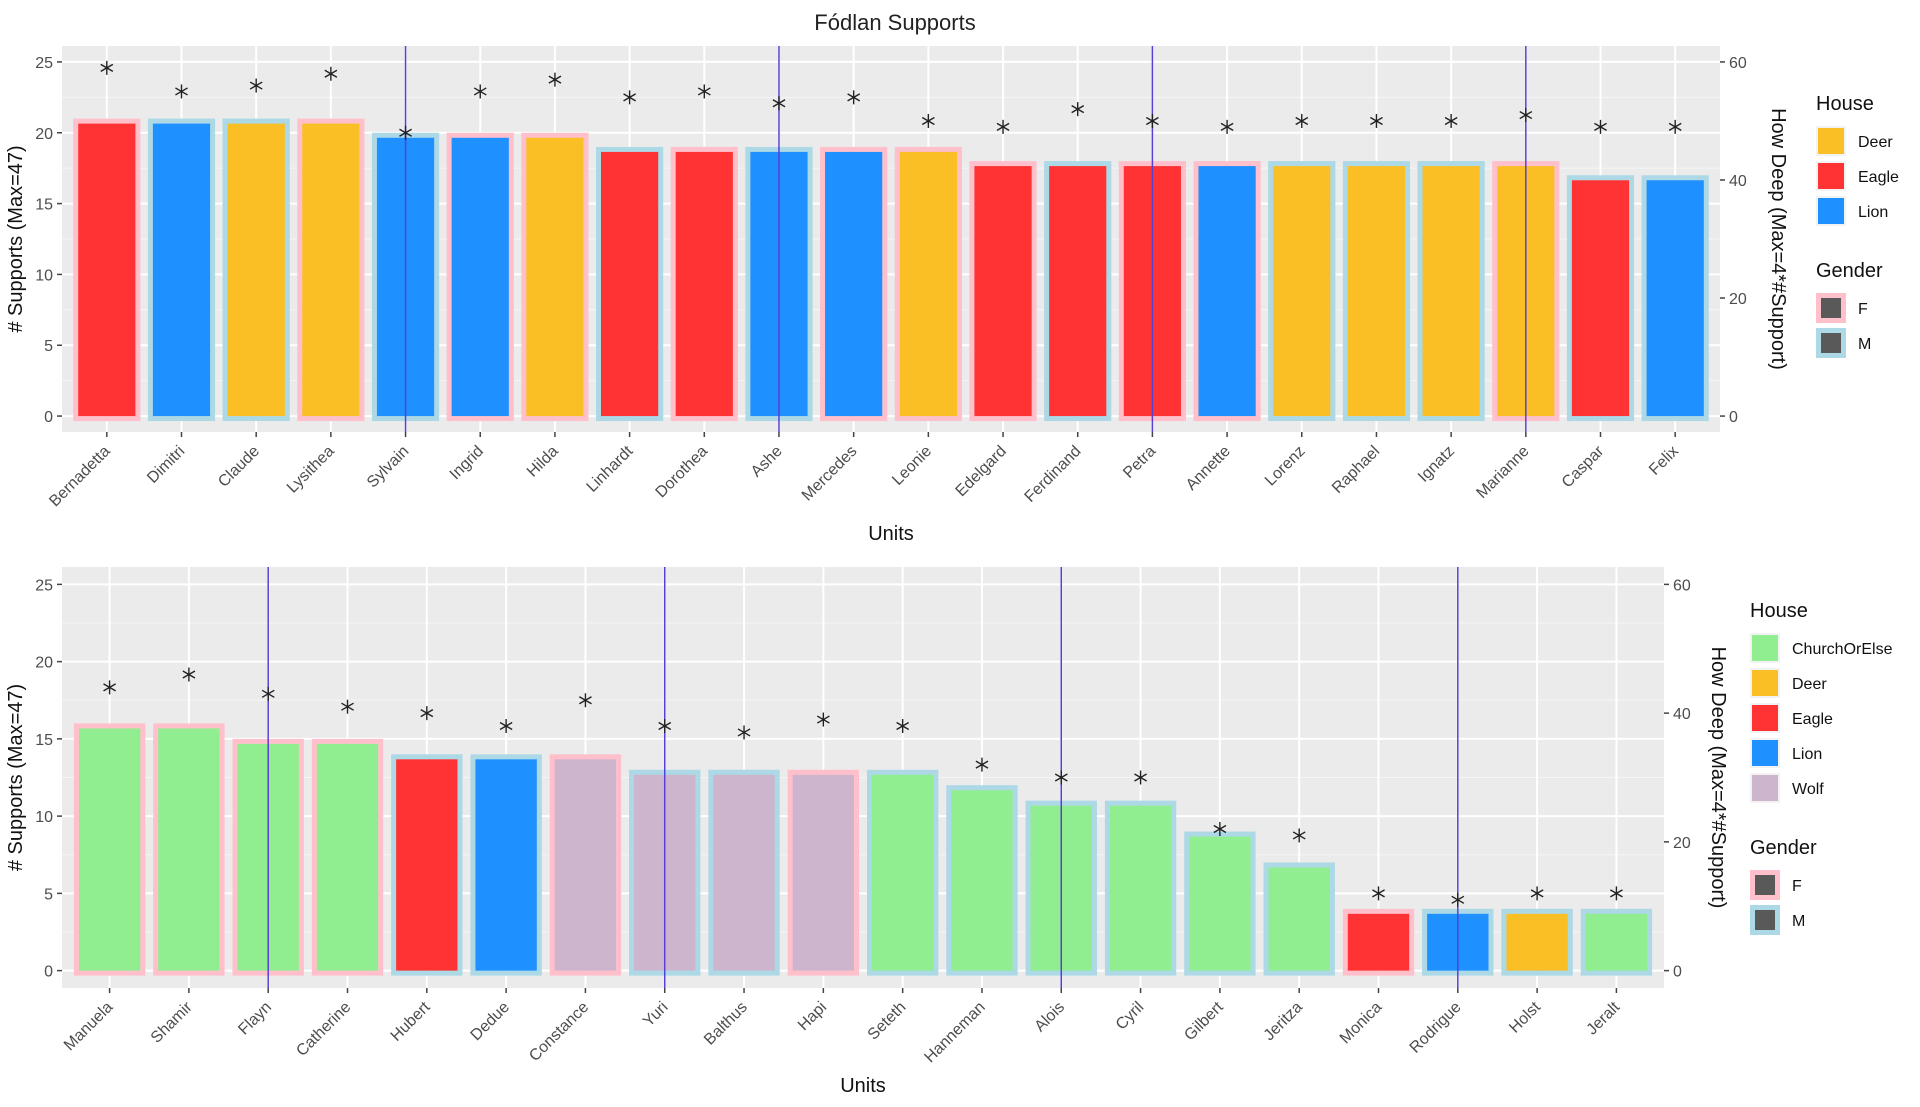  I want to click on legend-label-gender-f: F, so click(1863, 309).